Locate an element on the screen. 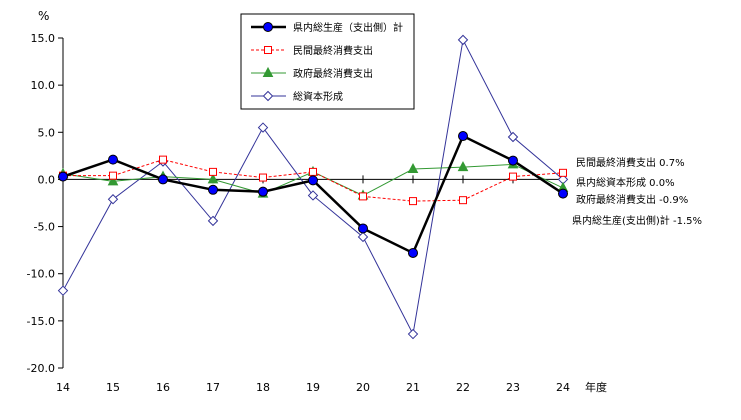 Image resolution: width=741 pixels, height=420 pixels. legend-label: 民間最終消費支出 is located at coordinates (333, 50).